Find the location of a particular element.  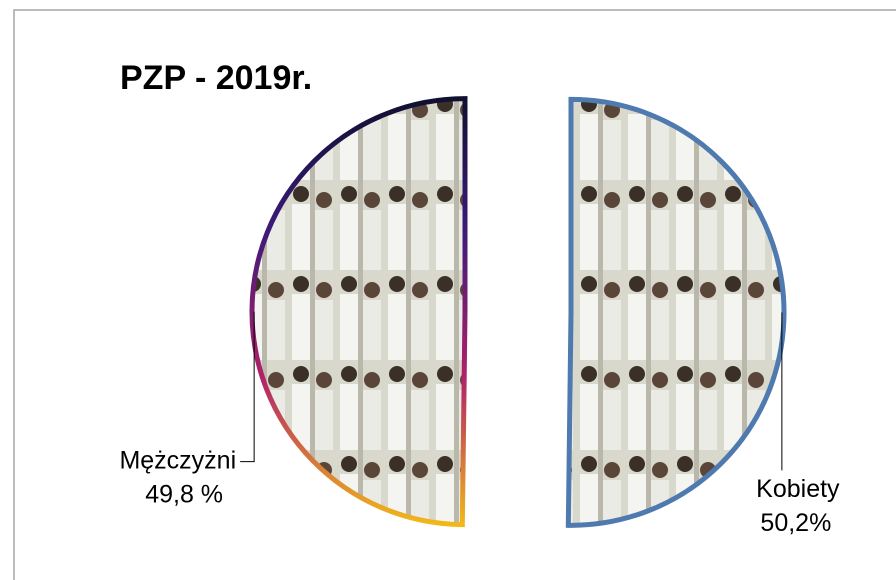

chart-title: PZP - 2019r. is located at coordinates (216, 78).